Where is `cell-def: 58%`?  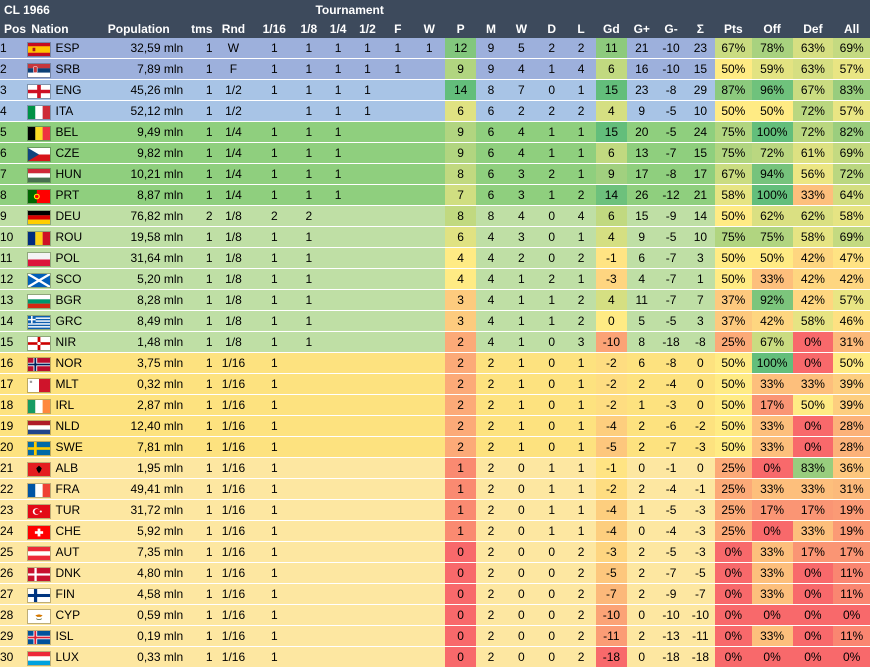
cell-def: 58% is located at coordinates (813, 237).